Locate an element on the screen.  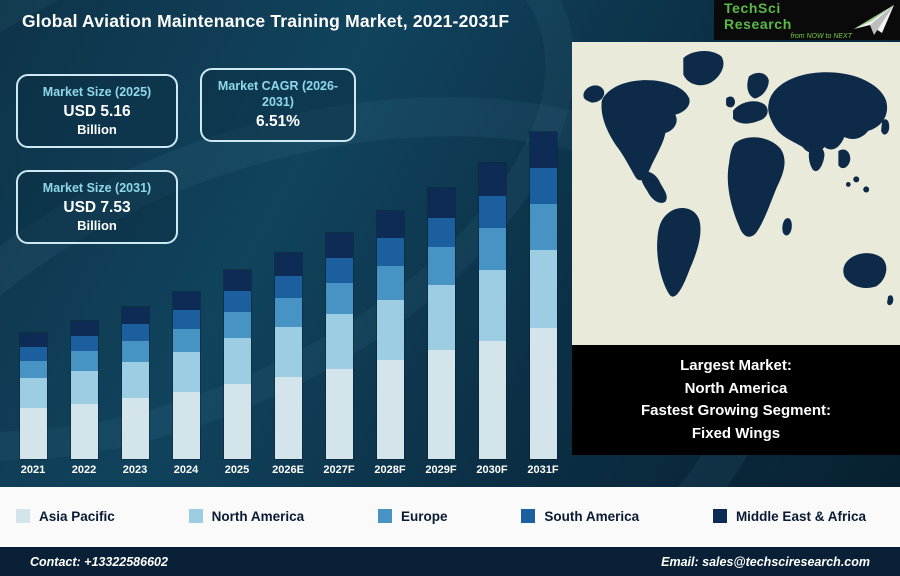
bar-column-2025: 2025 is located at coordinates (237, 373).